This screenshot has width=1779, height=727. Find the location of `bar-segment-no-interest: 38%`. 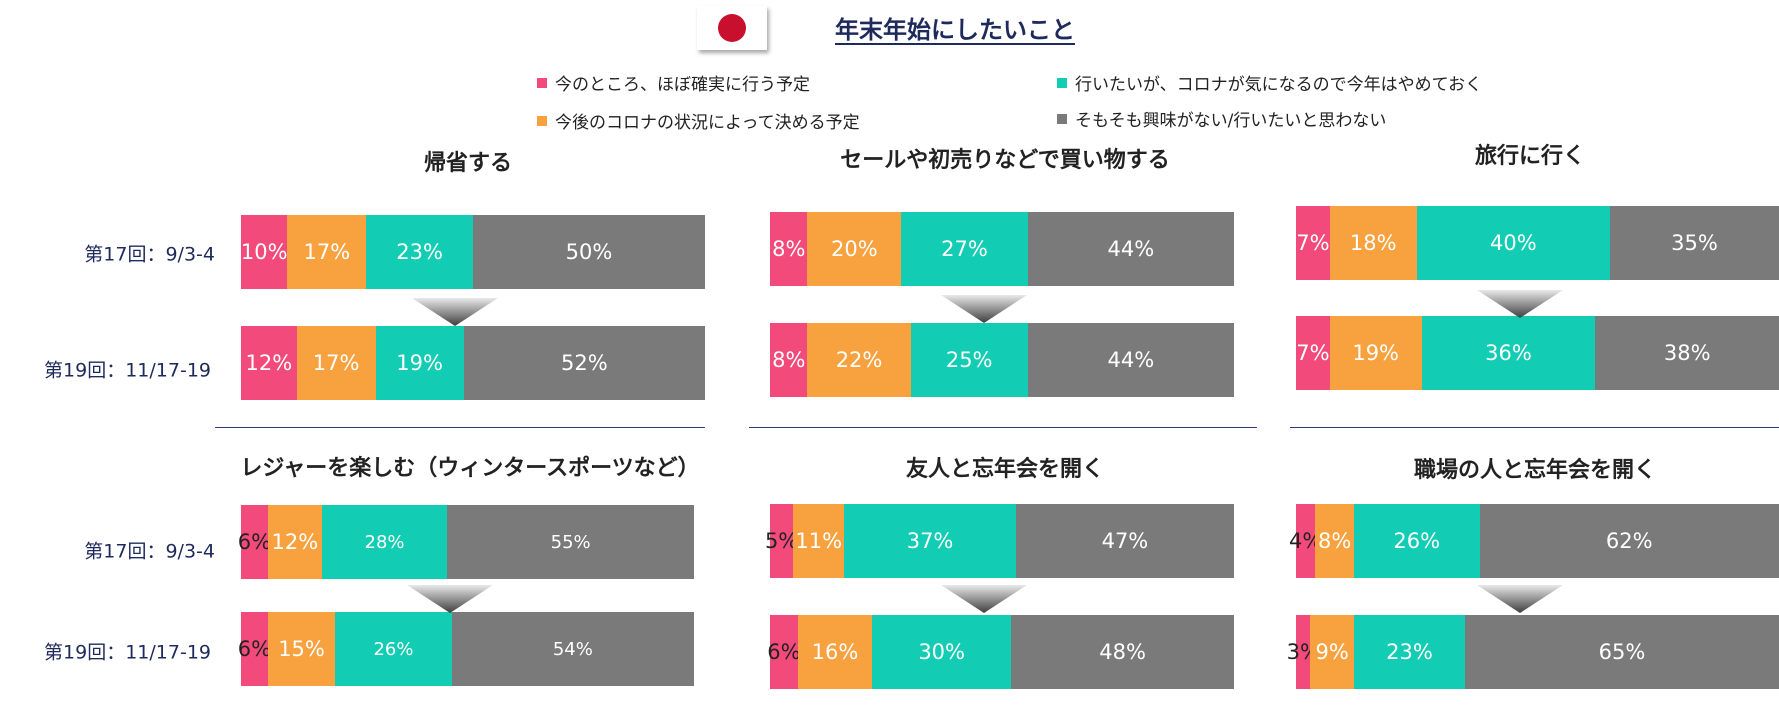

bar-segment-no-interest: 38% is located at coordinates (1687, 353).